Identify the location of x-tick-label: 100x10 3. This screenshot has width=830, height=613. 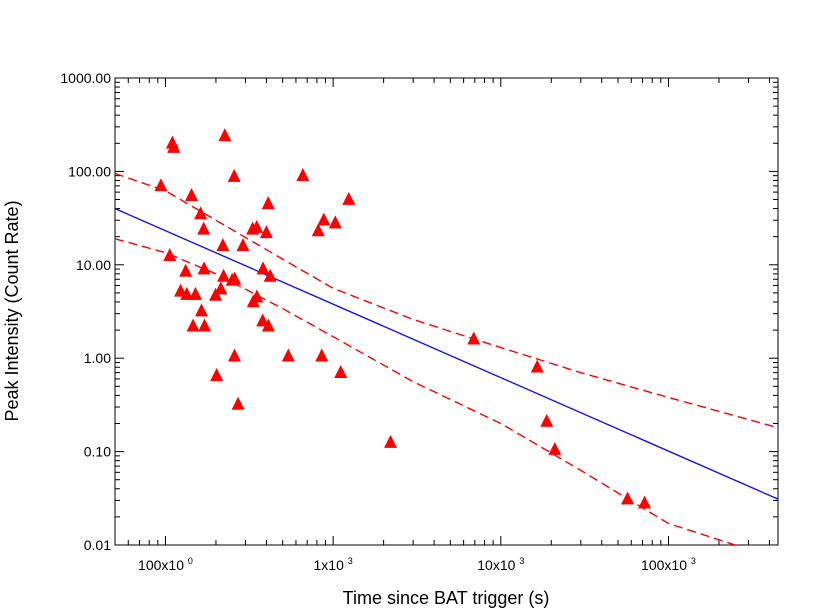
(668, 564).